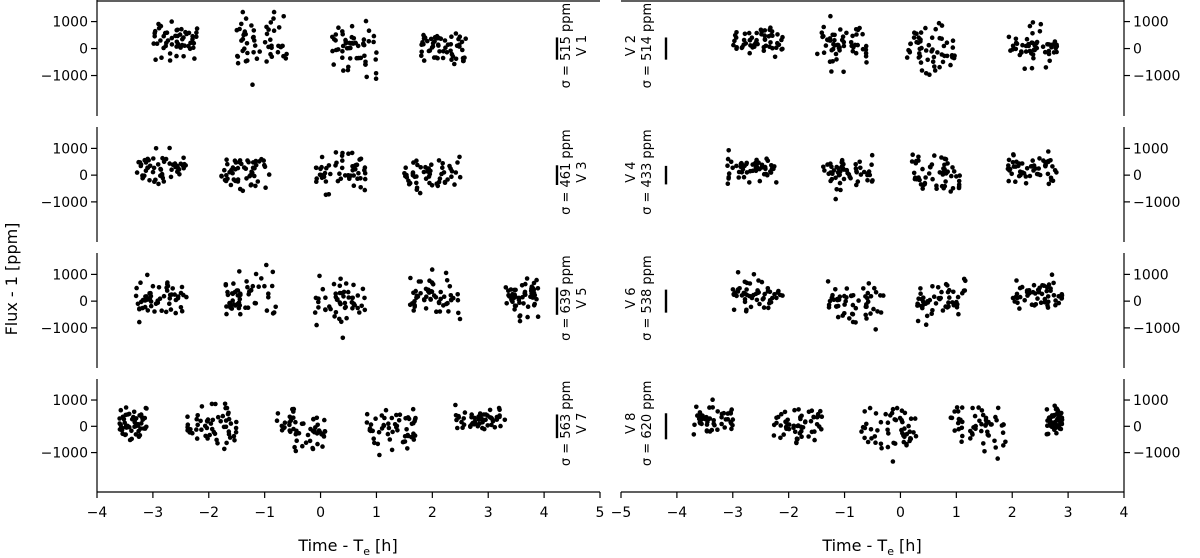 The width and height of the screenshot is (1200, 558). Describe the element at coordinates (83, 427) in the screenshot. I see `y-tick-label: 0` at that location.